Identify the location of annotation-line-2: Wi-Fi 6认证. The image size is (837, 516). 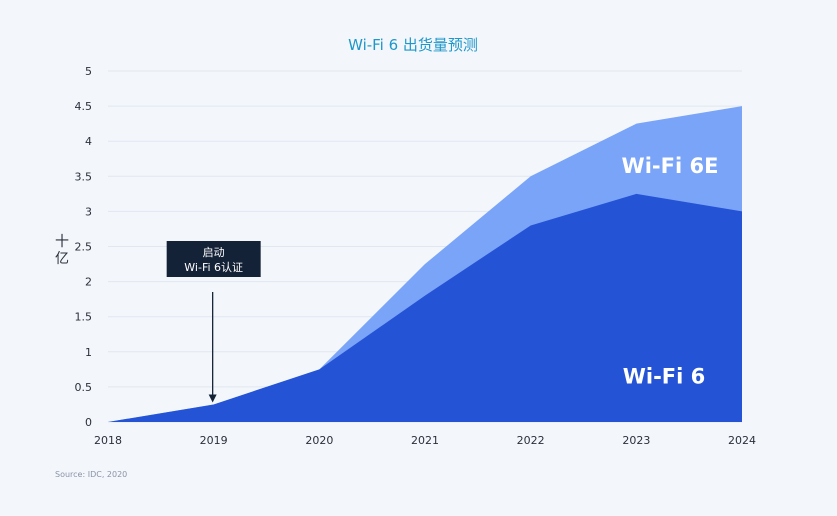
(213, 267).